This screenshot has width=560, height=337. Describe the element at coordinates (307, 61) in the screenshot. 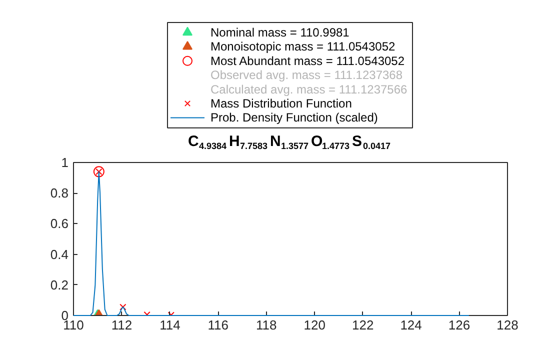

I see `legend-label: Most Abundant mass = 111.0543052` at that location.